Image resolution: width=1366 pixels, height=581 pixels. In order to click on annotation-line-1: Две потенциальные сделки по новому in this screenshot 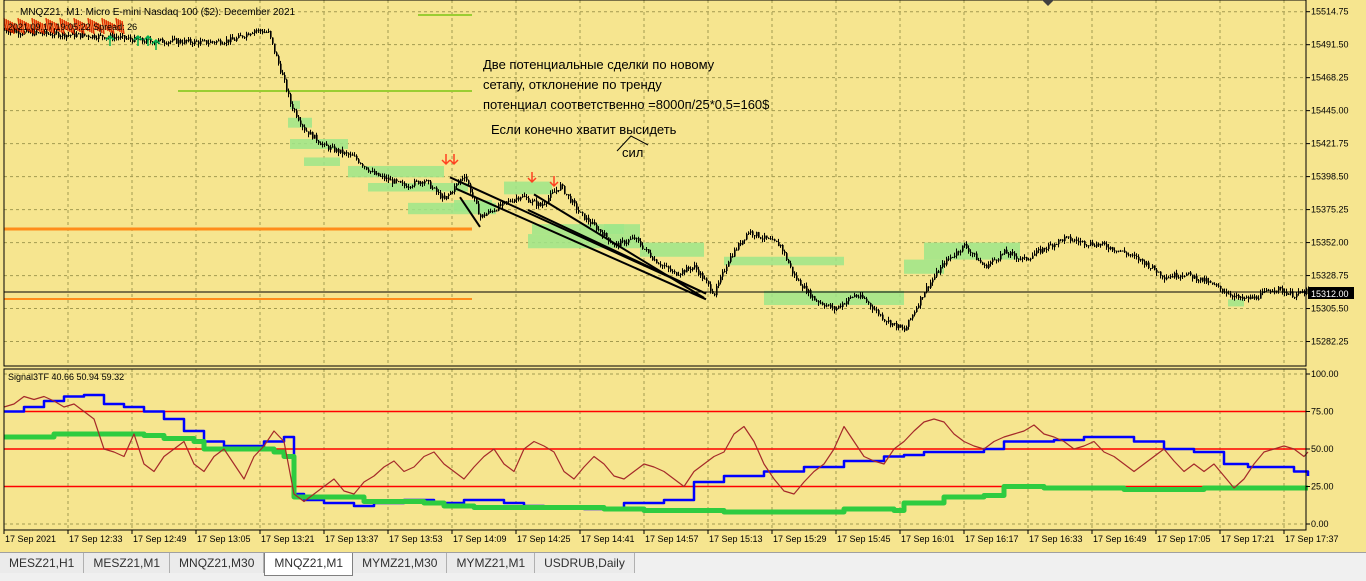, I will do `click(599, 64)`.